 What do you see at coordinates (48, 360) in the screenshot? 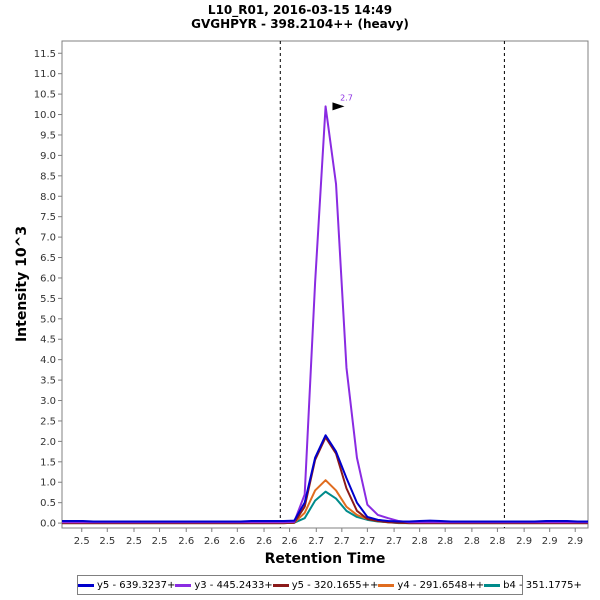
I see `y-tick-label: 4.0` at bounding box center [48, 360].